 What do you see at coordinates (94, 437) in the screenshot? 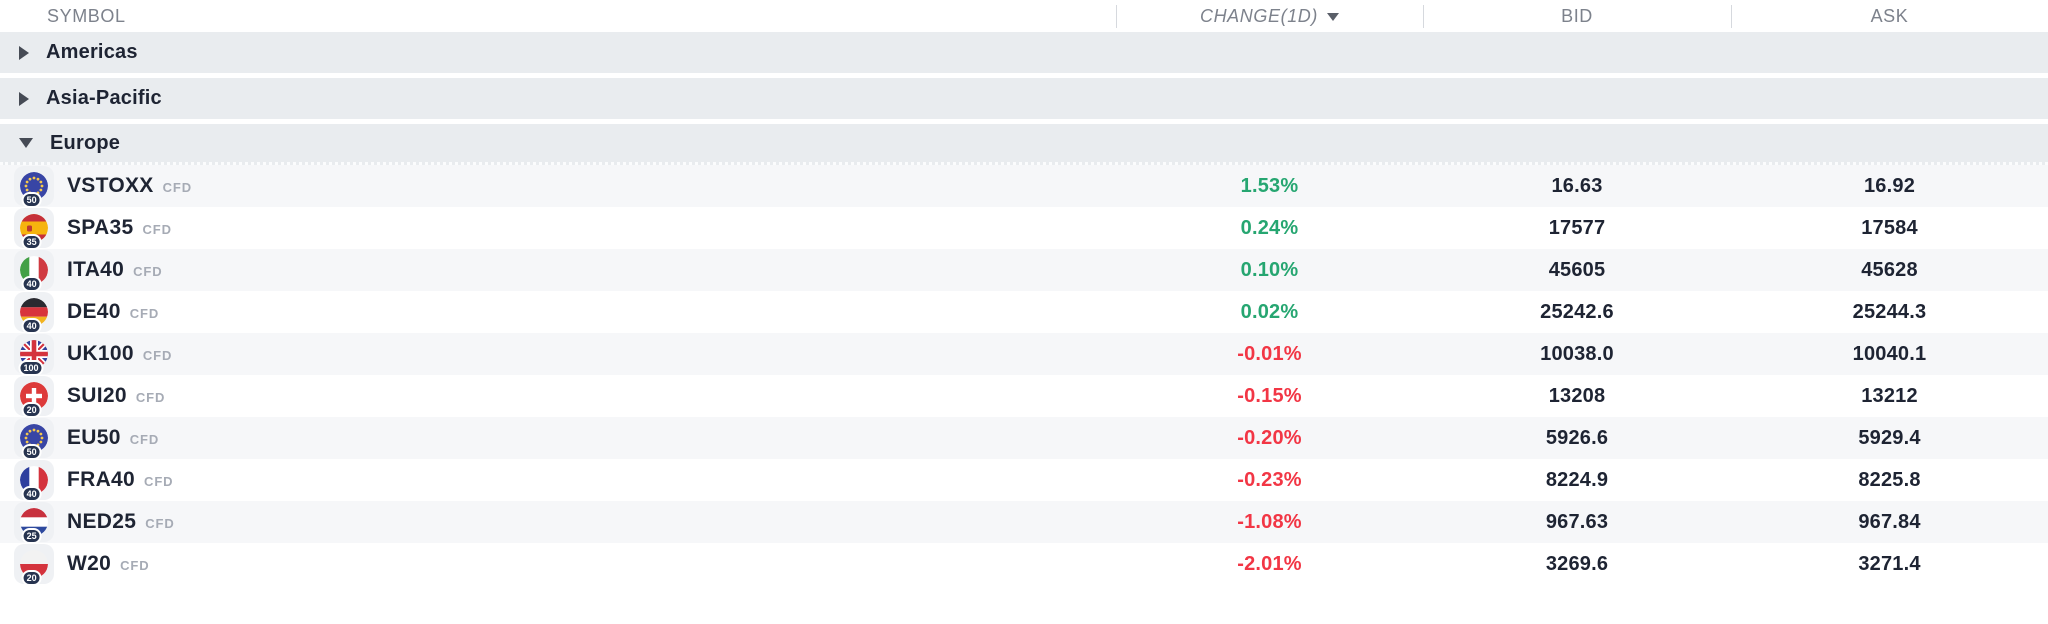
I see `symbol-name: EU50` at bounding box center [94, 437].